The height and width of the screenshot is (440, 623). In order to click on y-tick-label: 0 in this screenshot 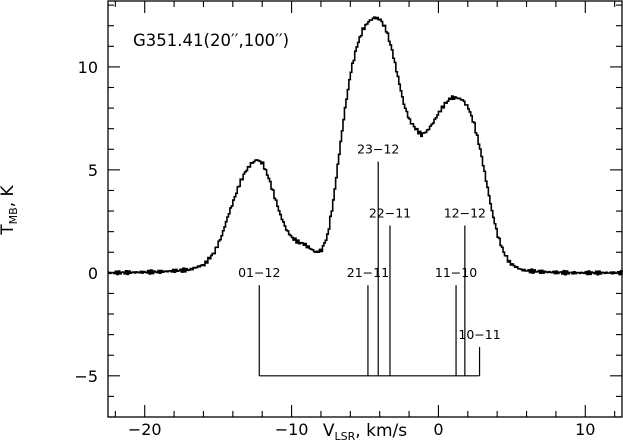, I will do `click(93, 273)`.